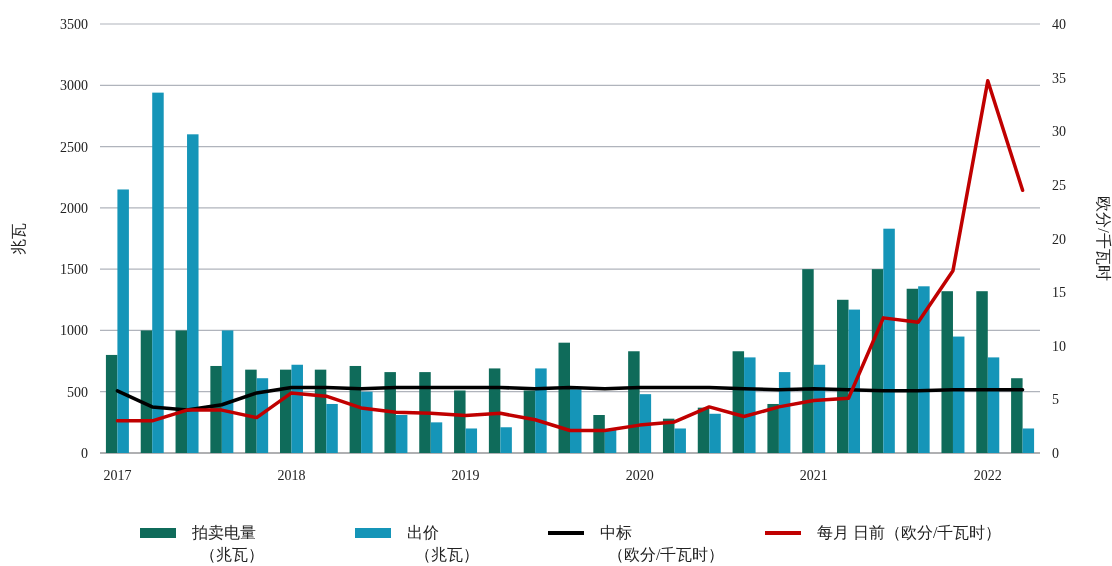  I want to click on y-tick-label: 3000, so click(74, 86).